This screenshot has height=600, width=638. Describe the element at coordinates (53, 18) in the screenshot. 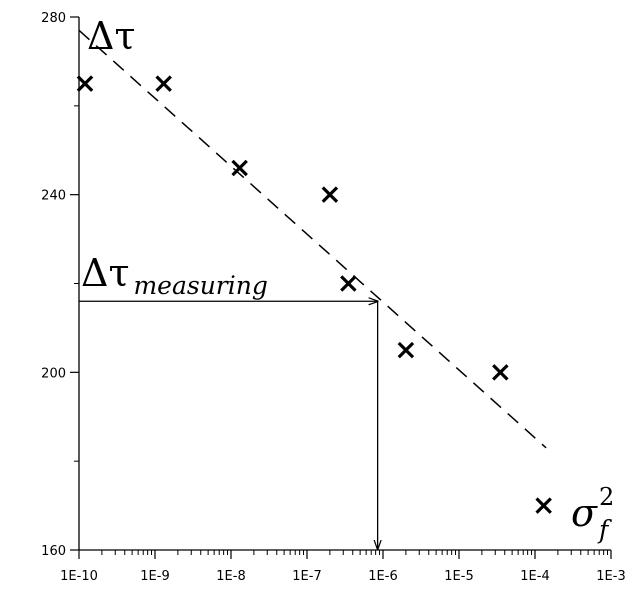

I see `y-tick-label: 280` at that location.